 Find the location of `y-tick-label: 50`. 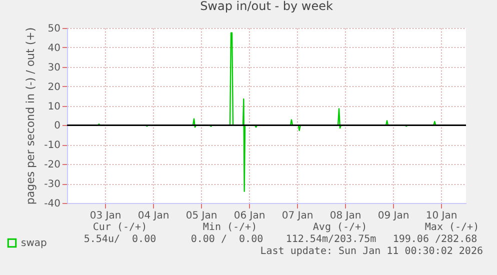

y-tick-label: 50 is located at coordinates (54, 29).